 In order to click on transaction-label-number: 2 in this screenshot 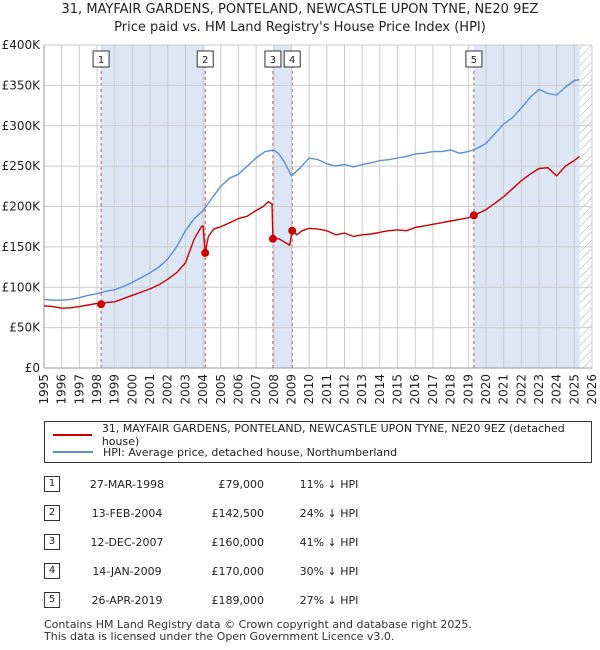, I will do `click(205, 60)`.